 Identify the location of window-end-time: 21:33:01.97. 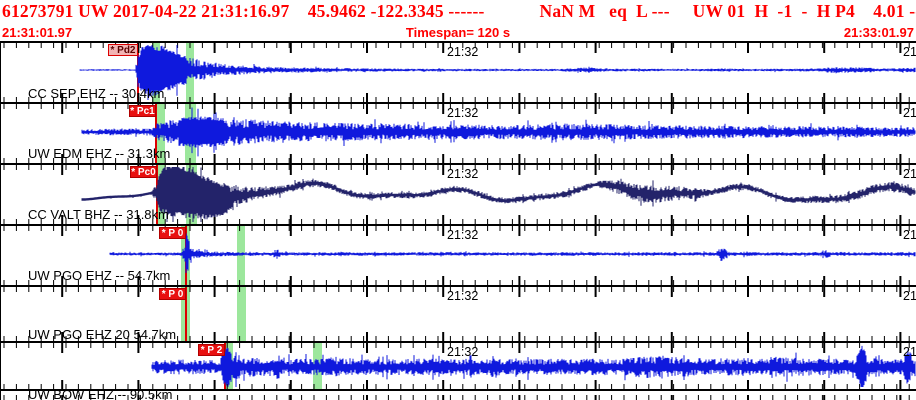
(878, 32).